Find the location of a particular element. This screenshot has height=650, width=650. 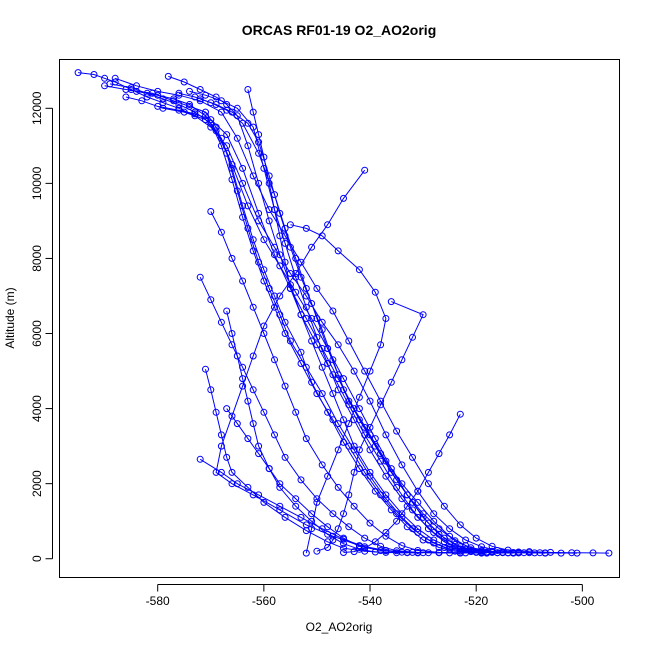

y-tick-label: 8000 is located at coordinates (37, 258).